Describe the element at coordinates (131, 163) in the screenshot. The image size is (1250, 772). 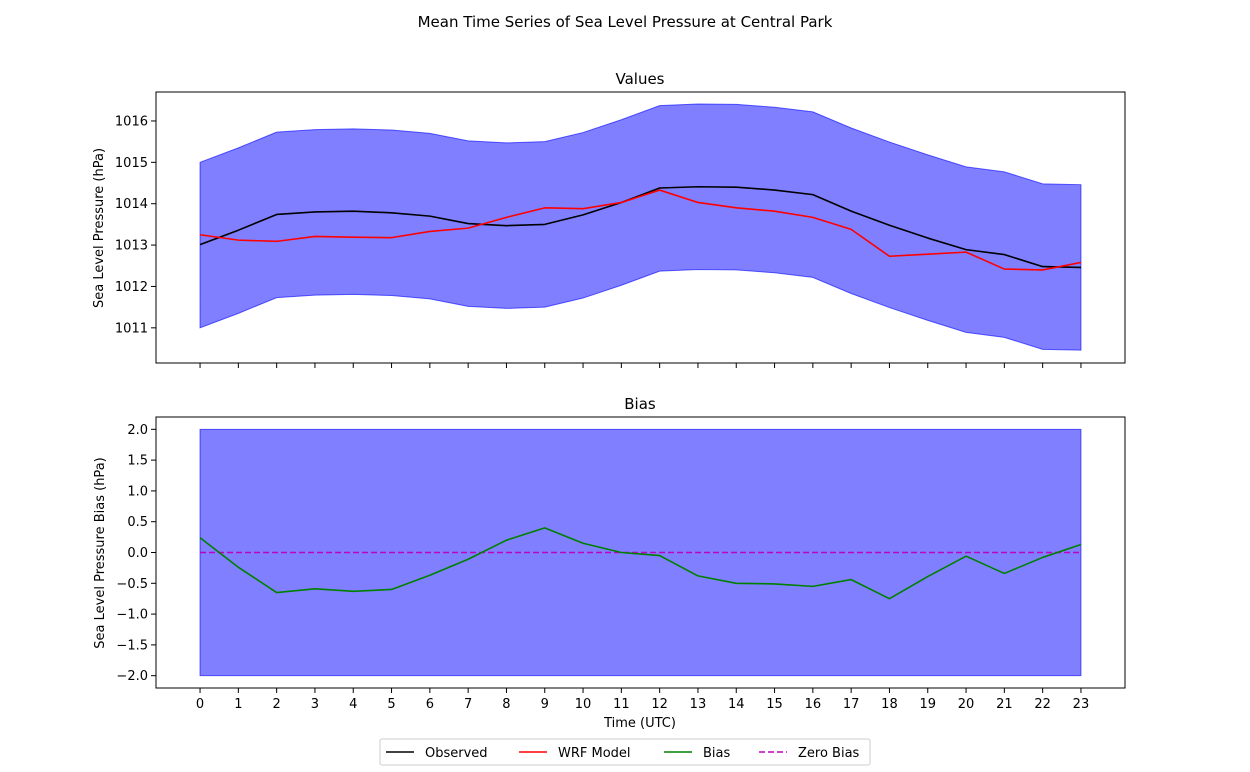
I see `values-y-tick-label-4: 1015` at that location.